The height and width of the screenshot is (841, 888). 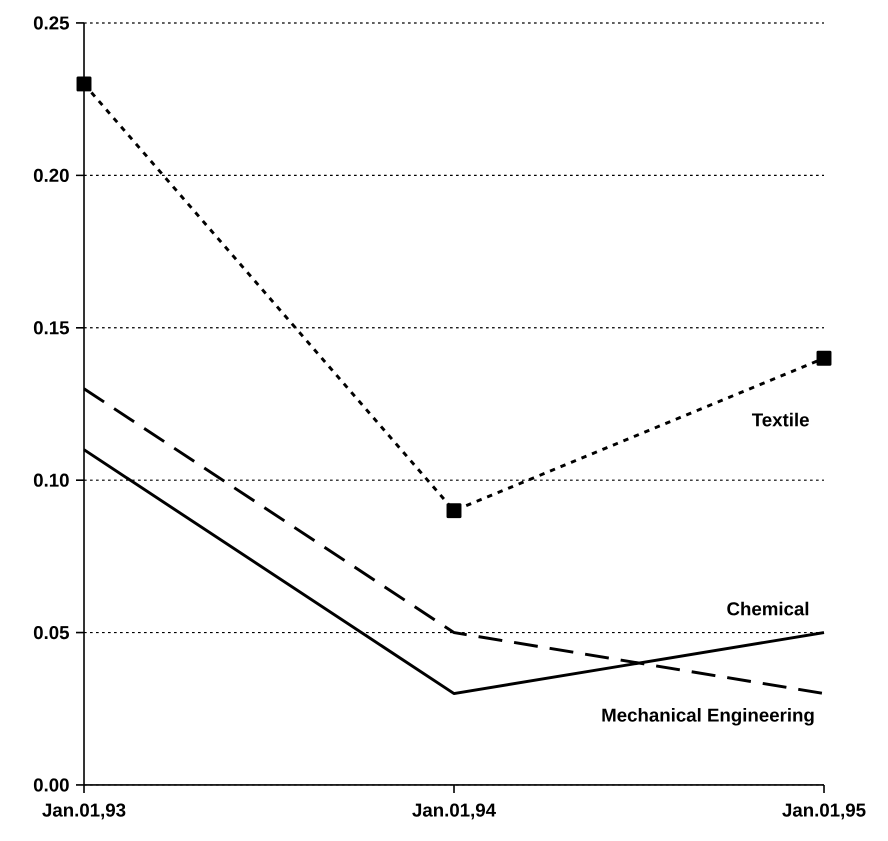 What do you see at coordinates (780, 419) in the screenshot?
I see `series-label: Textile` at bounding box center [780, 419].